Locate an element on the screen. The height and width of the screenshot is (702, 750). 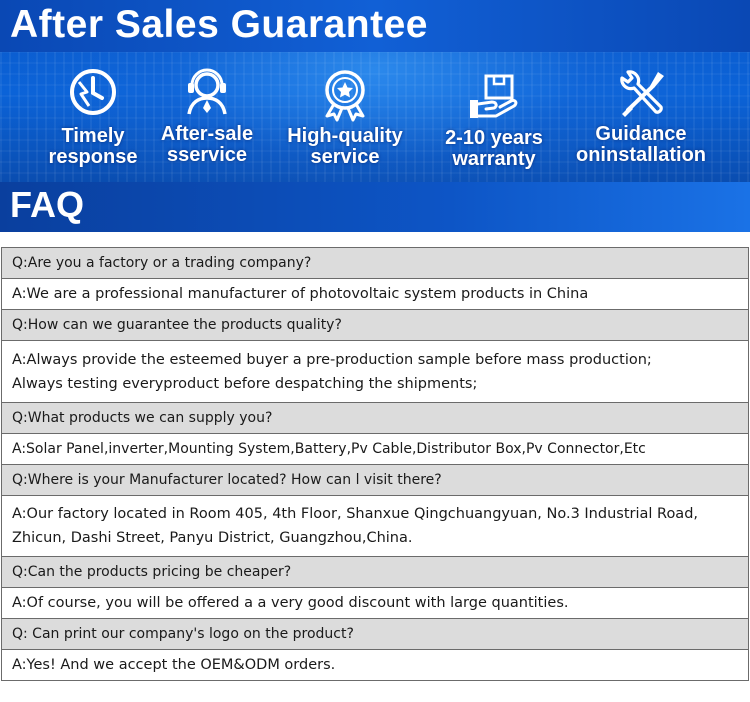
faq-question: Q:Can the products pricing be cheaper? is located at coordinates (375, 572).